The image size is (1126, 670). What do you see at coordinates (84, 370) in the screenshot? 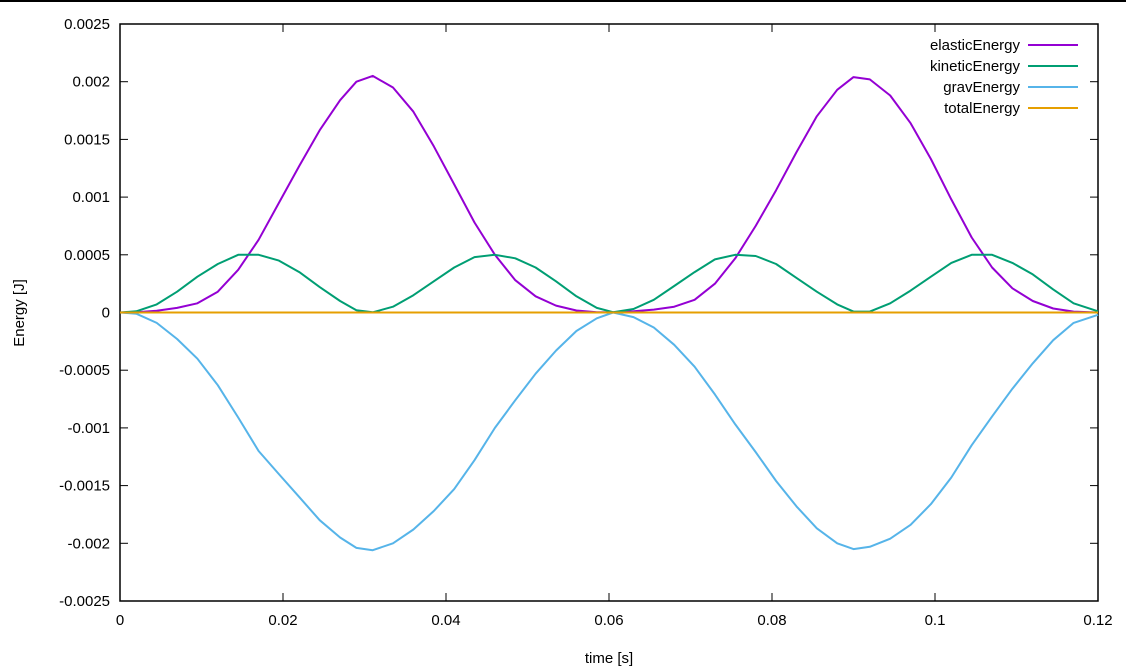
I see `y-tick-label: -0.0005` at bounding box center [84, 370].